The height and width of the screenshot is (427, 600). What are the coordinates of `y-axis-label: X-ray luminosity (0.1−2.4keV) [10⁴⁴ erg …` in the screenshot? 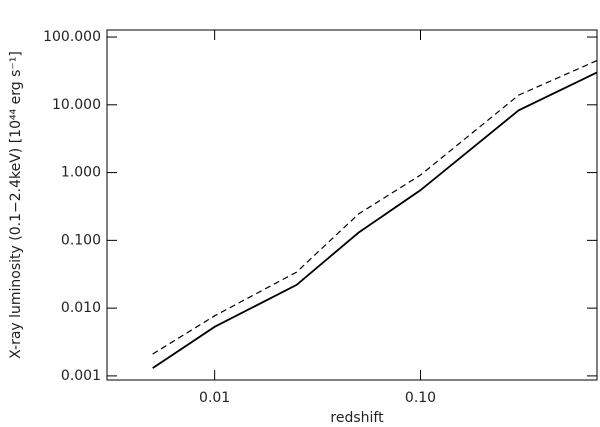 It's located at (16, 205).